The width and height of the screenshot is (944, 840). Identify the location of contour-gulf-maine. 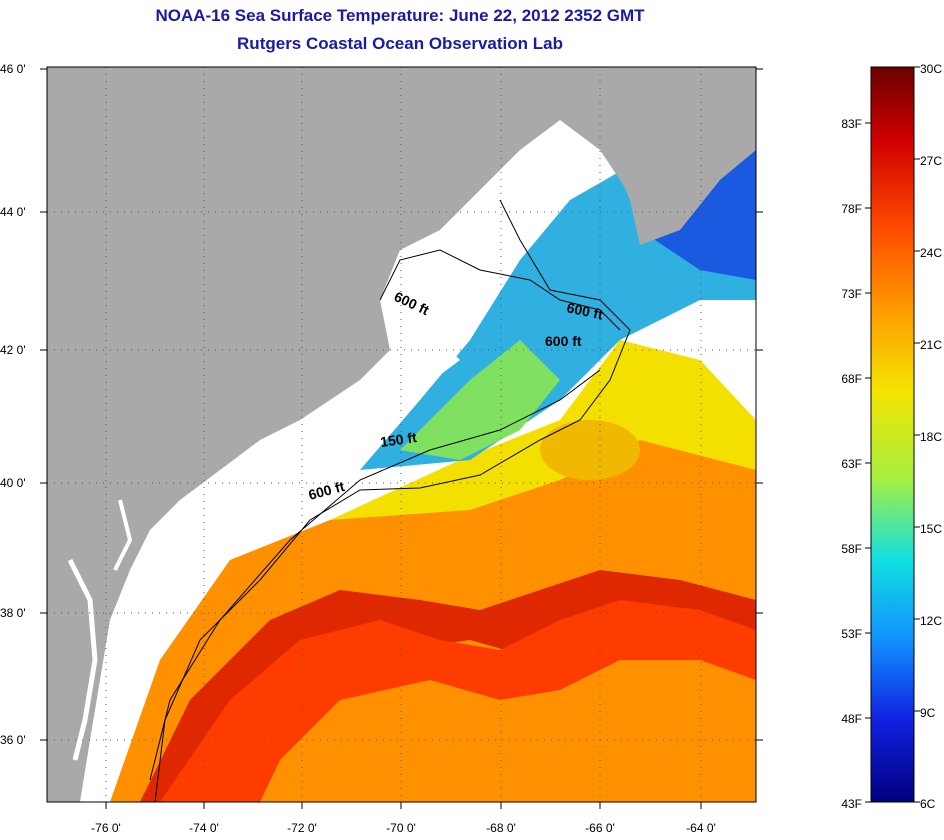
(500, 290).